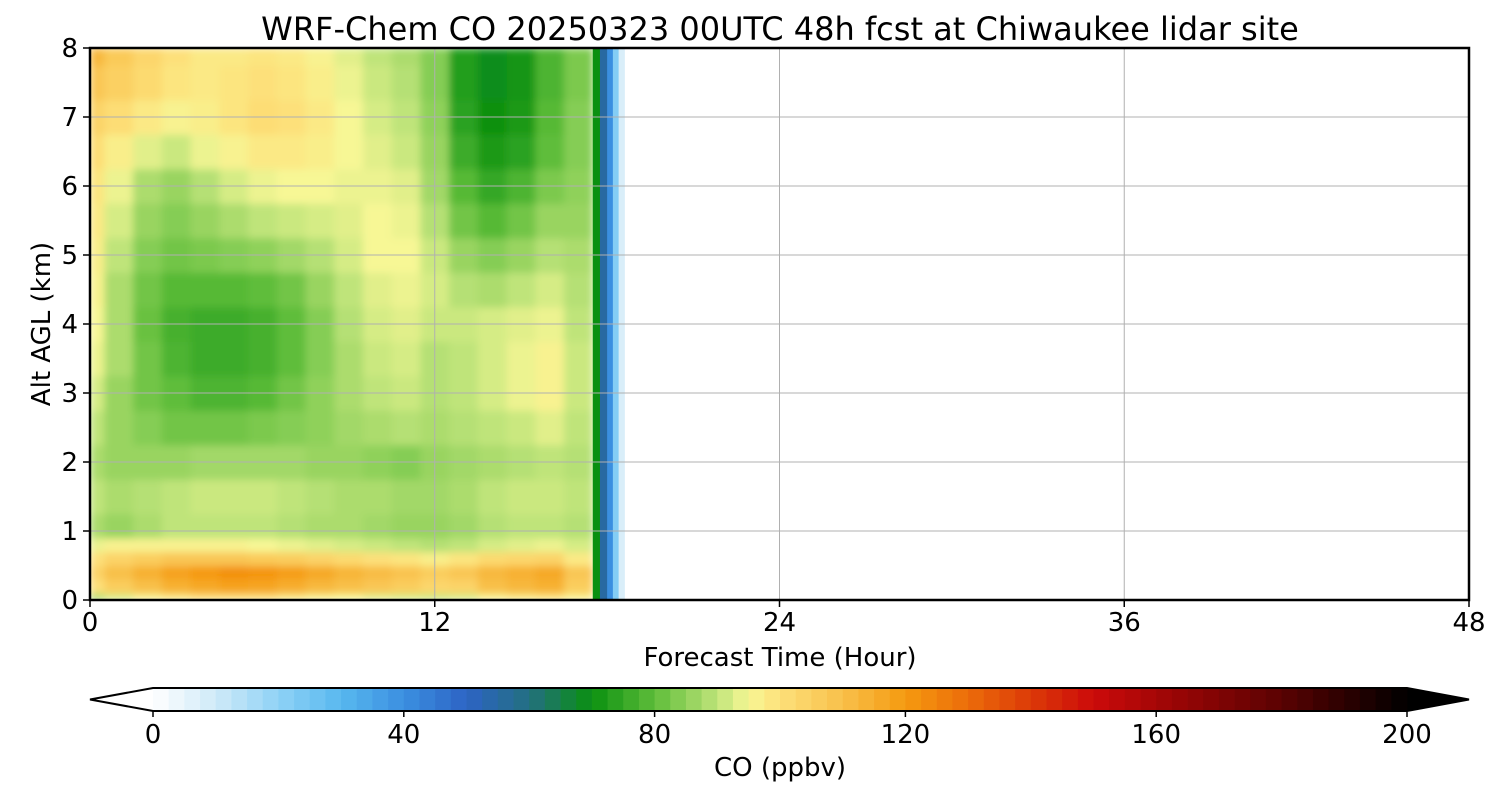 The height and width of the screenshot is (800, 1500). What do you see at coordinates (69, 601) in the screenshot?
I see `y-tick-label: 0` at bounding box center [69, 601].